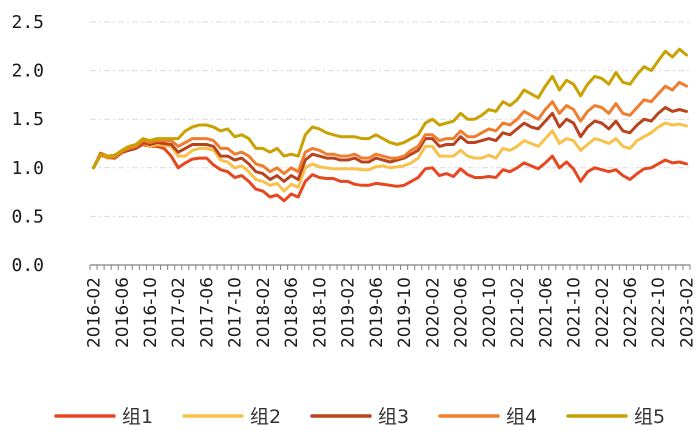 This screenshot has height=441, width=699. Describe the element at coordinates (518, 312) in the screenshot. I see `x-tick-label: 2021-02` at that location.